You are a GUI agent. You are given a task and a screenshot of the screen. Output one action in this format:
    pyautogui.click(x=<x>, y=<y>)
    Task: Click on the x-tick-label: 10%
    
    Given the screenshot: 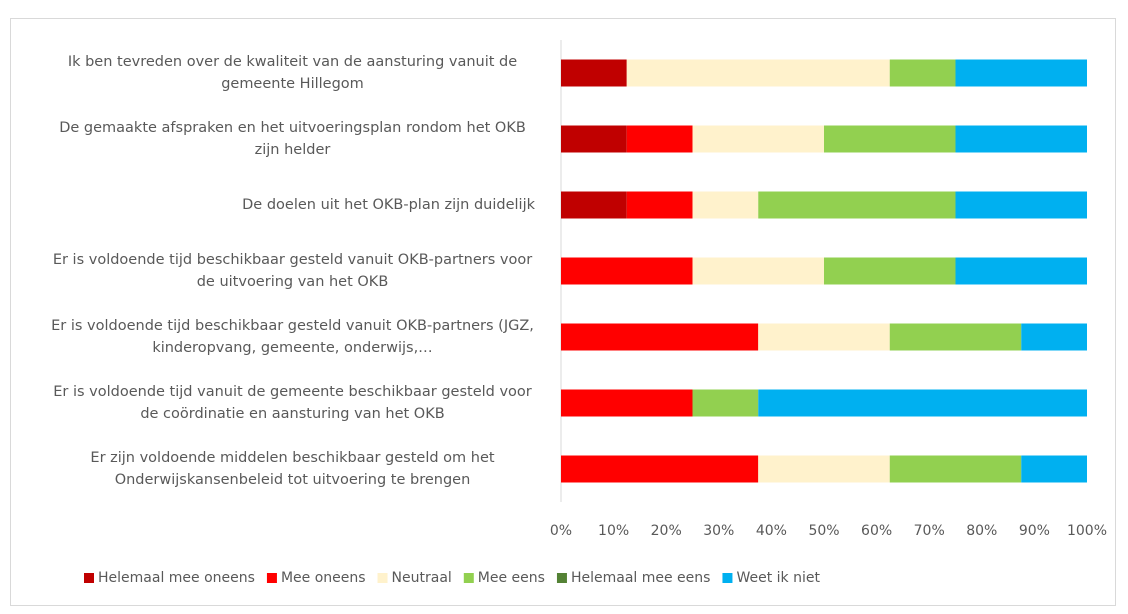 What is the action you would take?
    pyautogui.click(x=613, y=531)
    